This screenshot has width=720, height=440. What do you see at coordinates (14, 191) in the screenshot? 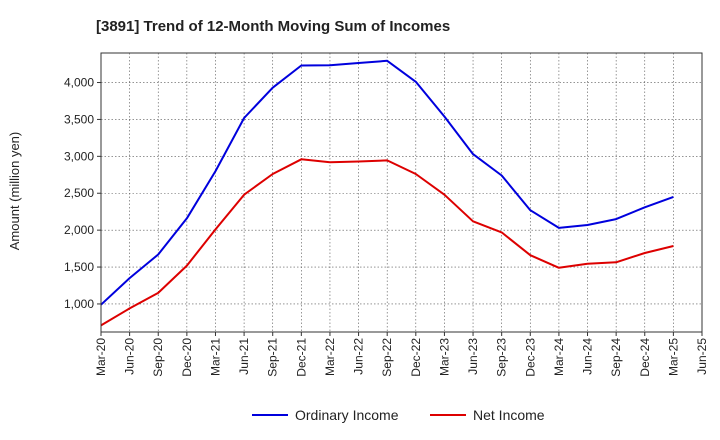
I see `y-axis-label: Amount (million yen)` at bounding box center [14, 191].